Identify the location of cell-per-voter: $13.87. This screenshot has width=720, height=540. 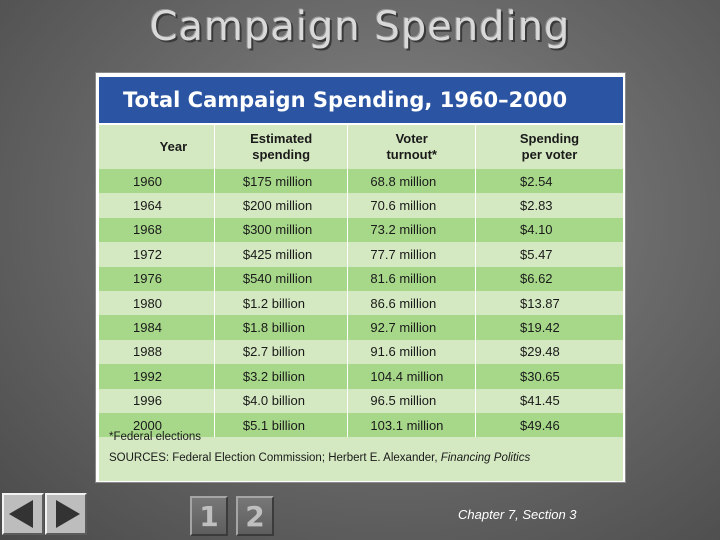
(540, 303).